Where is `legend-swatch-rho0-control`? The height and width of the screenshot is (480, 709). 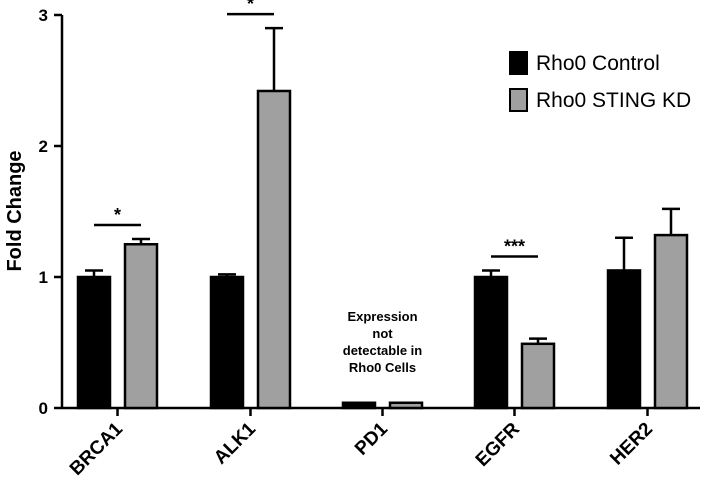 legend-swatch-rho0-control is located at coordinates (518, 63).